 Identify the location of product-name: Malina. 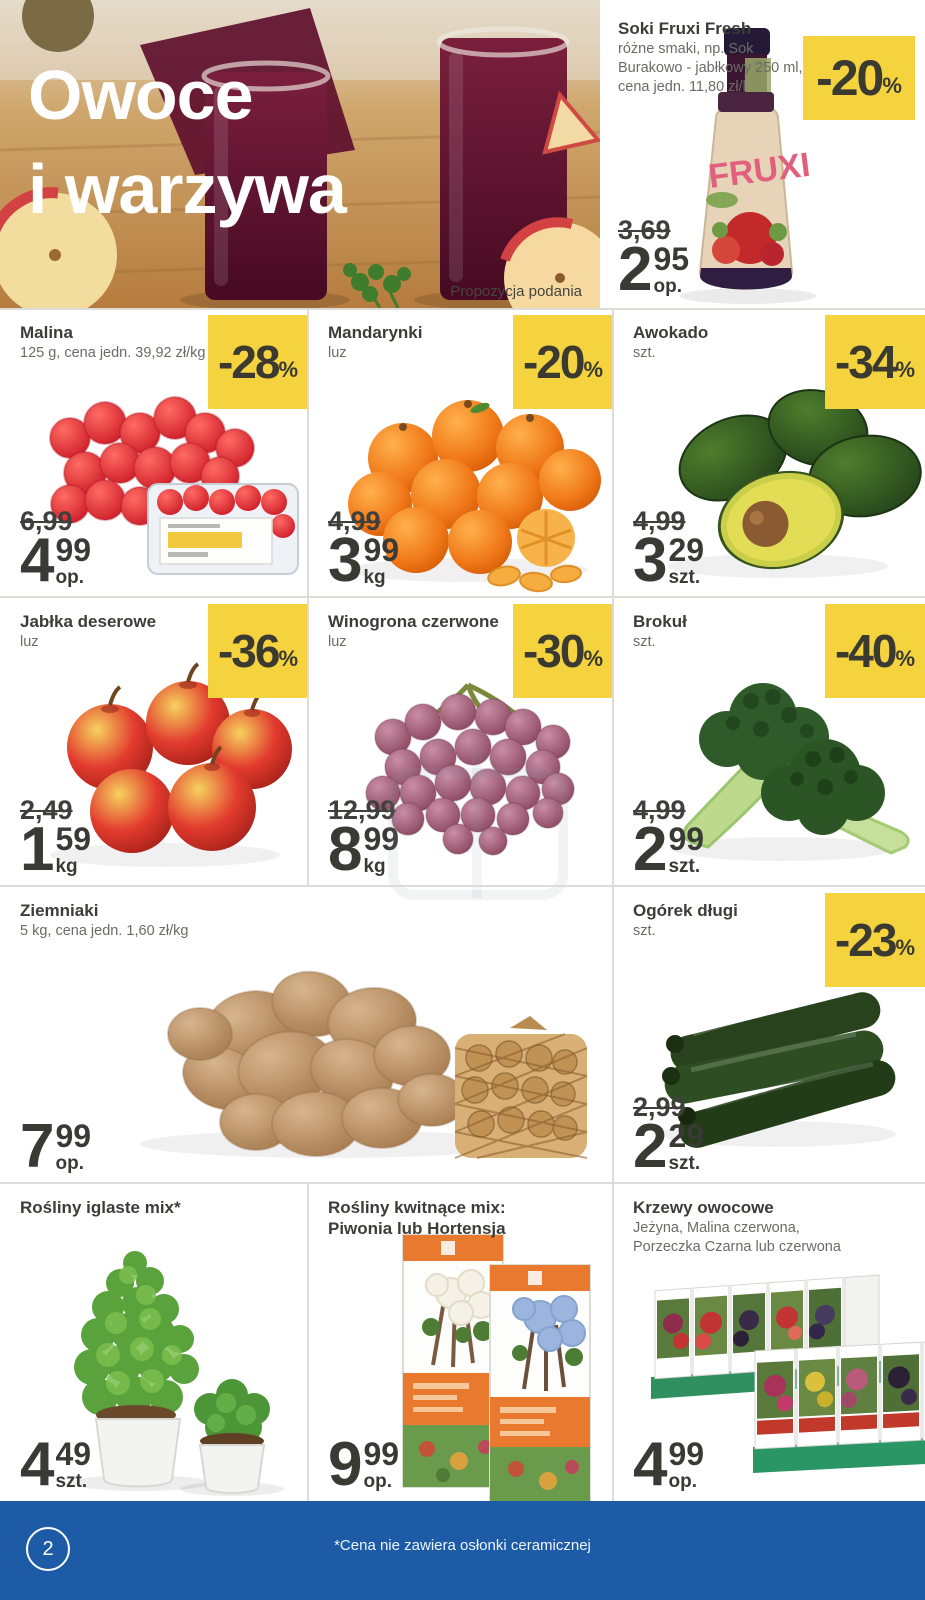
(46, 332).